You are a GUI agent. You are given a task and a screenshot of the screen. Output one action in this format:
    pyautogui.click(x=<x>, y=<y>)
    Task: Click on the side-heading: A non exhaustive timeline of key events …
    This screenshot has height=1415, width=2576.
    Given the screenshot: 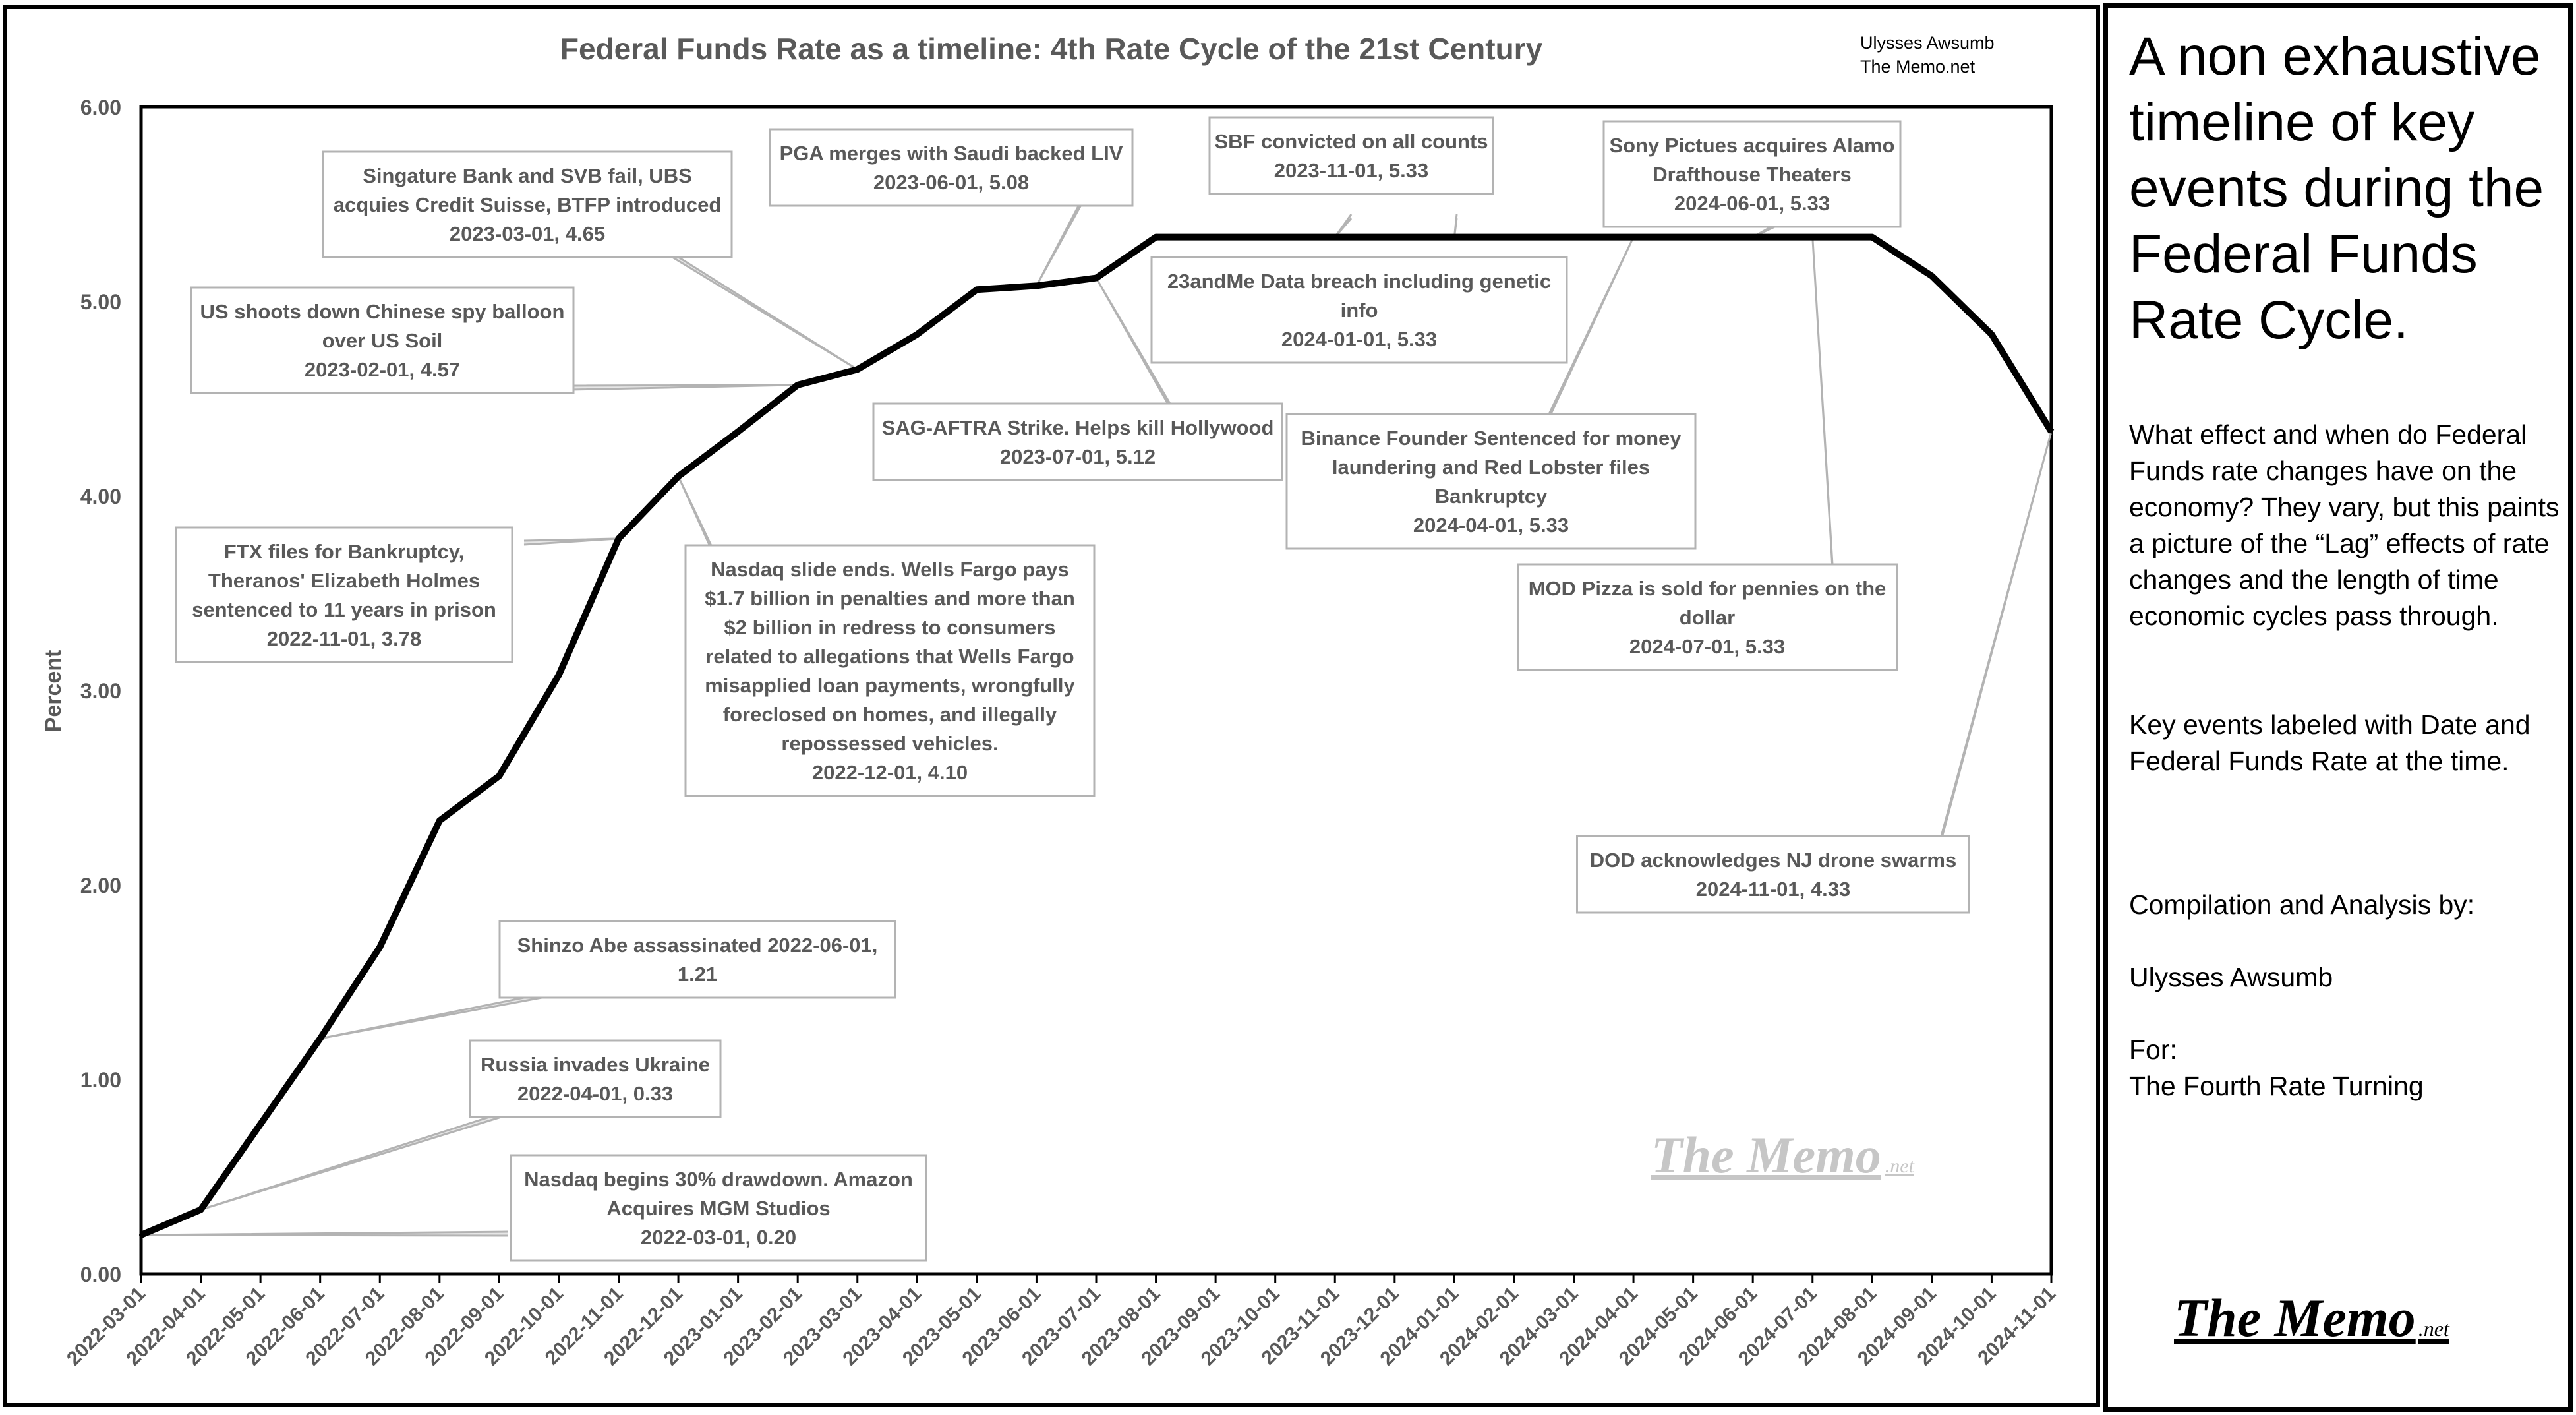 What is the action you would take?
    pyautogui.click(x=2336, y=188)
    